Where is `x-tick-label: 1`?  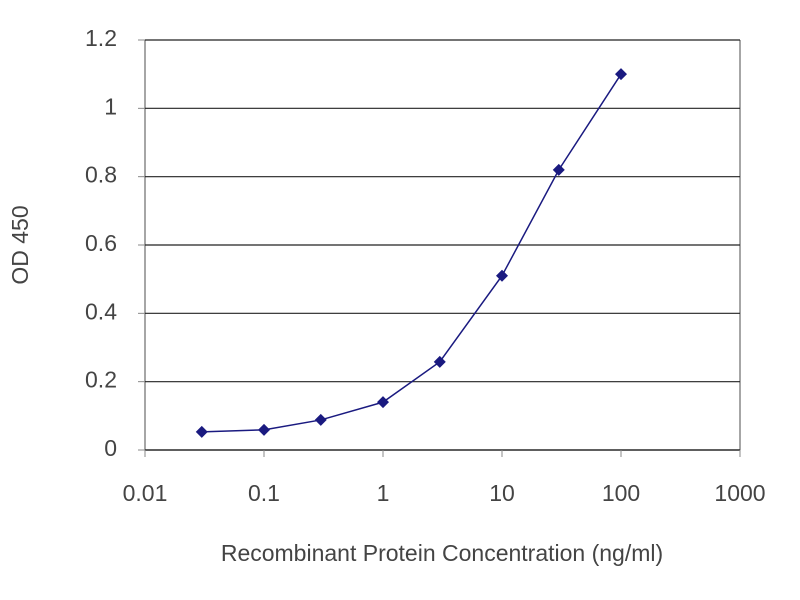 x-tick-label: 1 is located at coordinates (383, 493).